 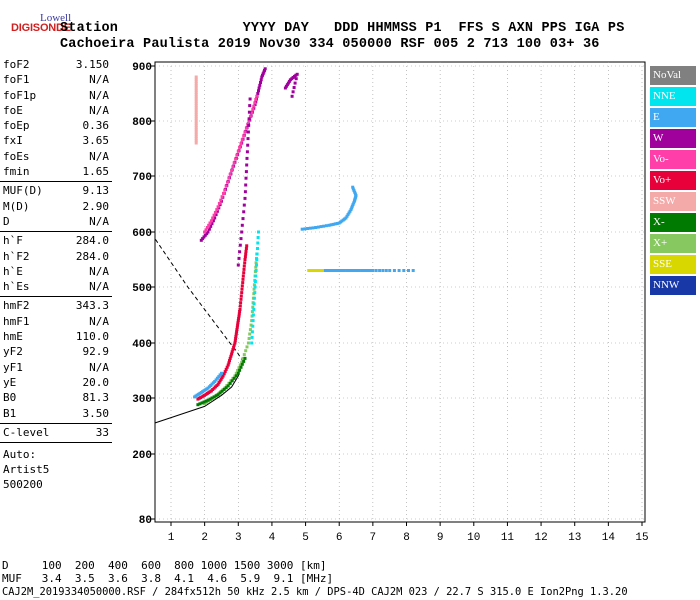 What do you see at coordinates (20, 454) in the screenshot?
I see `auto-line: Auto:` at bounding box center [20, 454].